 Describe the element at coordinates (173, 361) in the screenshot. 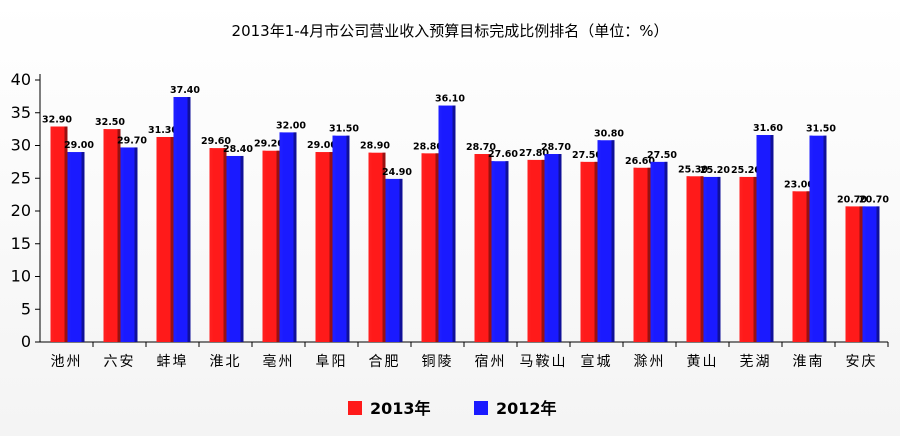

I see `x-tick-label: 蚌埠` at that location.